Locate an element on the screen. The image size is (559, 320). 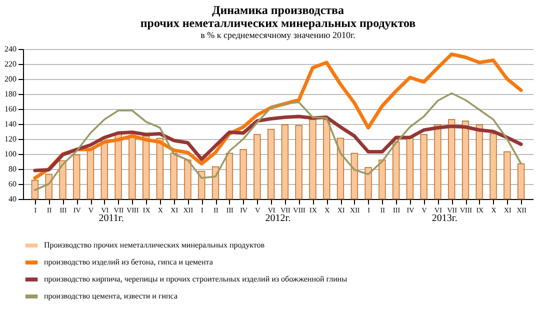
text: 2011г. is located at coordinates (111, 218).